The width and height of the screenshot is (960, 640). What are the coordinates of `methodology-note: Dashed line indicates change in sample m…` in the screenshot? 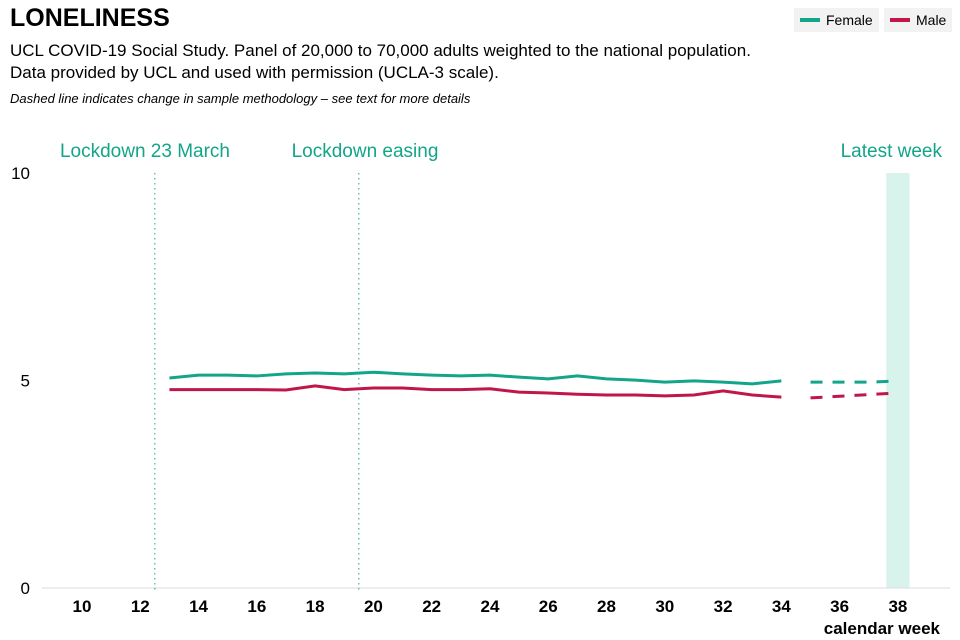 It's located at (240, 98).